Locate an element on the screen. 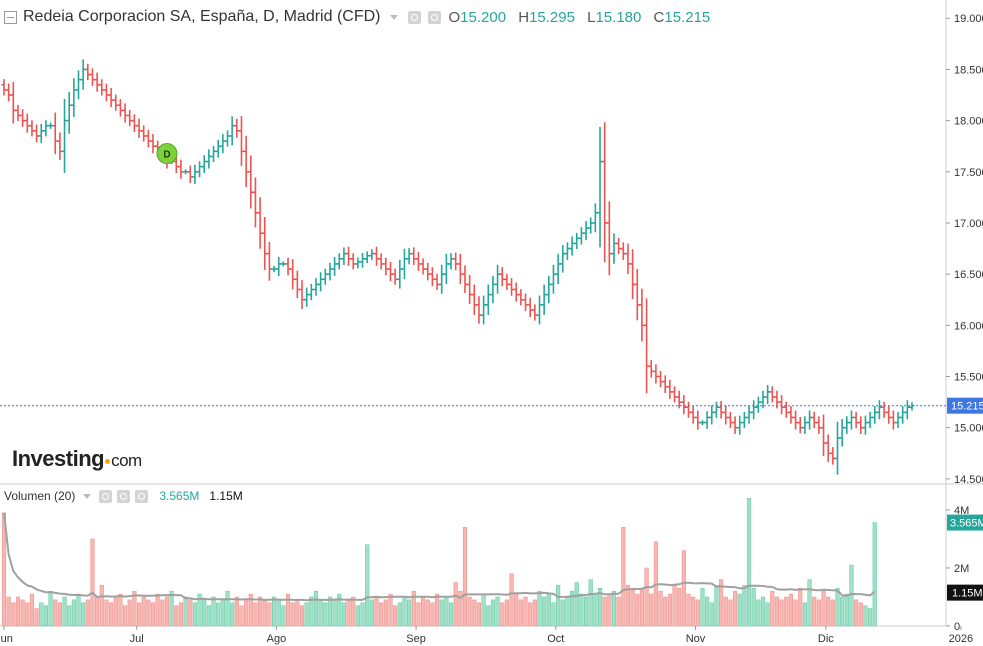  price-tick-label: 19.000 is located at coordinates (968, 19).